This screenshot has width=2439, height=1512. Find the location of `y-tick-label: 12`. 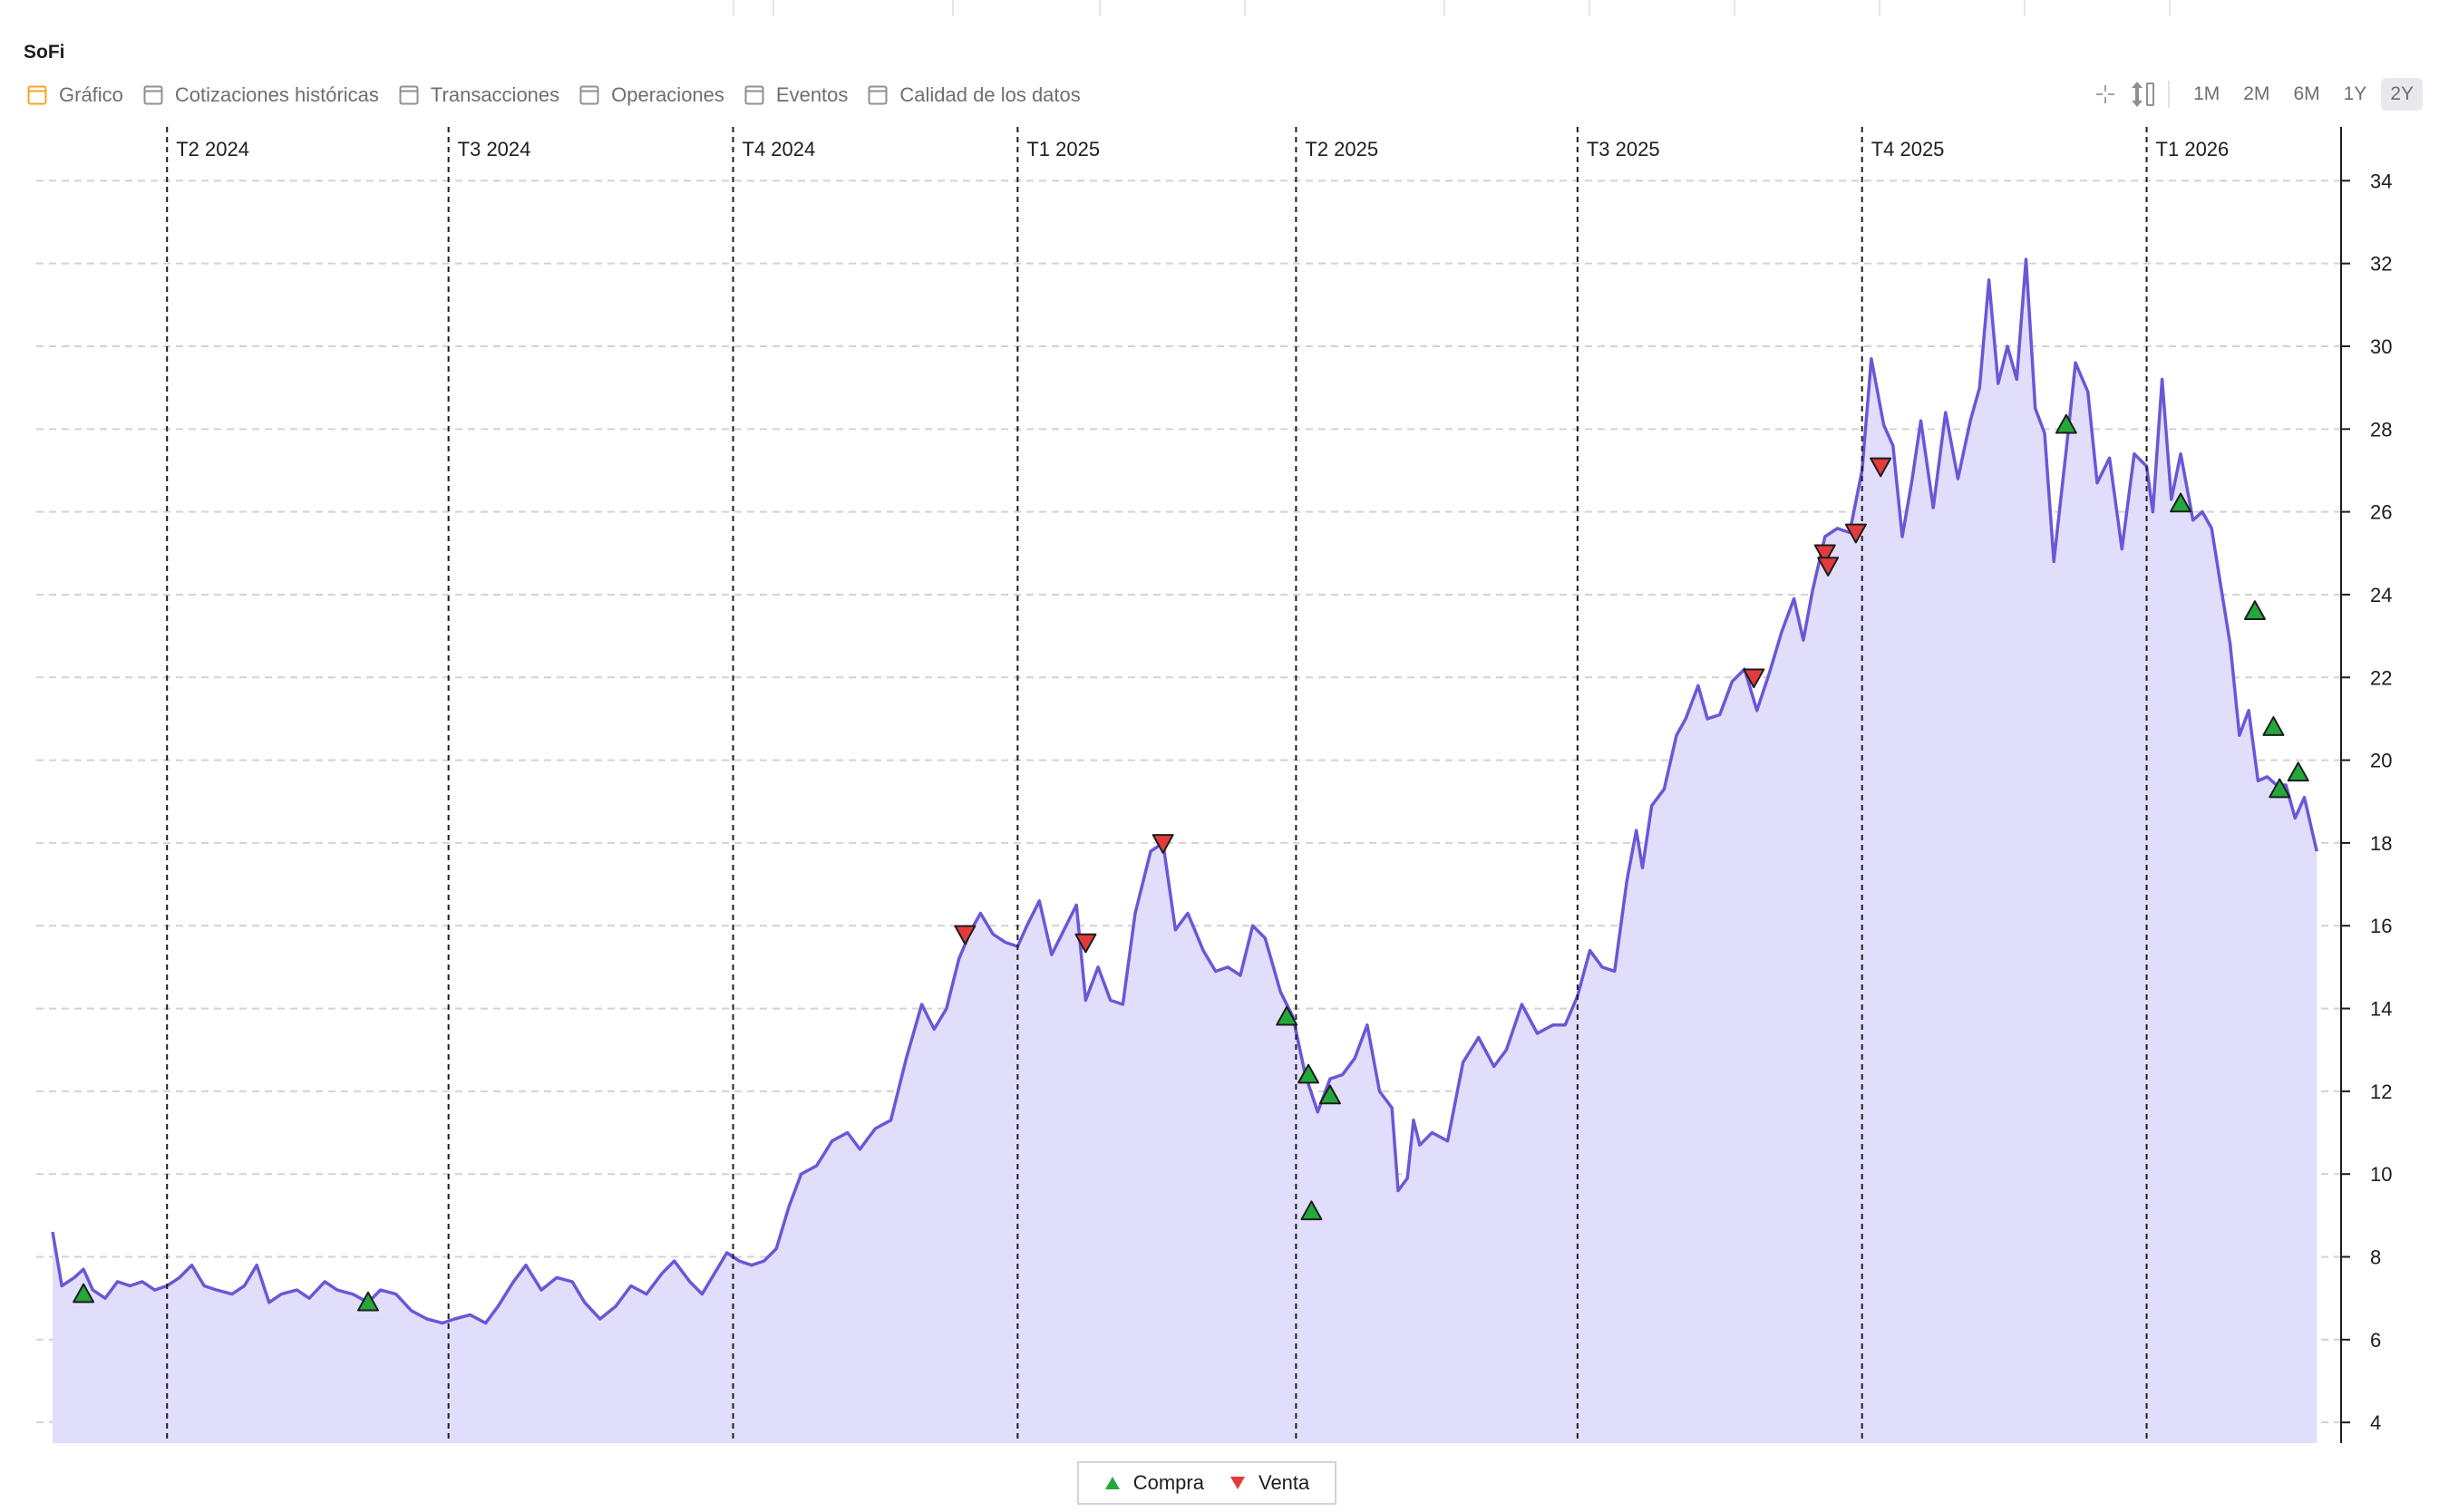

y-tick-label: 12 is located at coordinates (2381, 1092).